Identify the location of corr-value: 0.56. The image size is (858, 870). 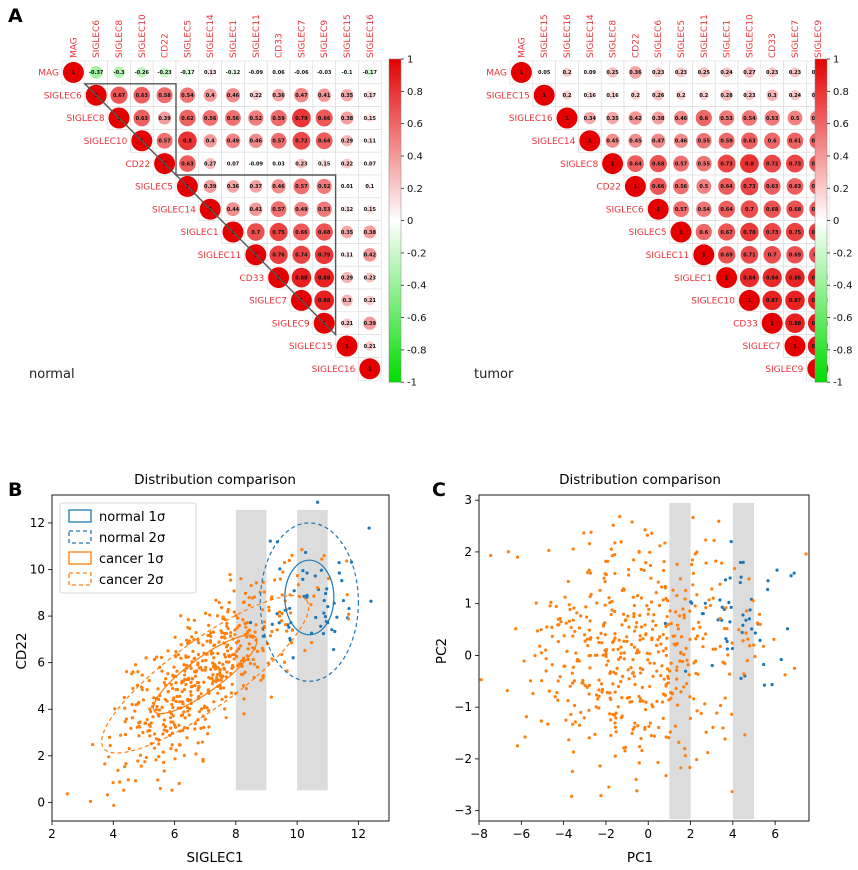
(233, 119).